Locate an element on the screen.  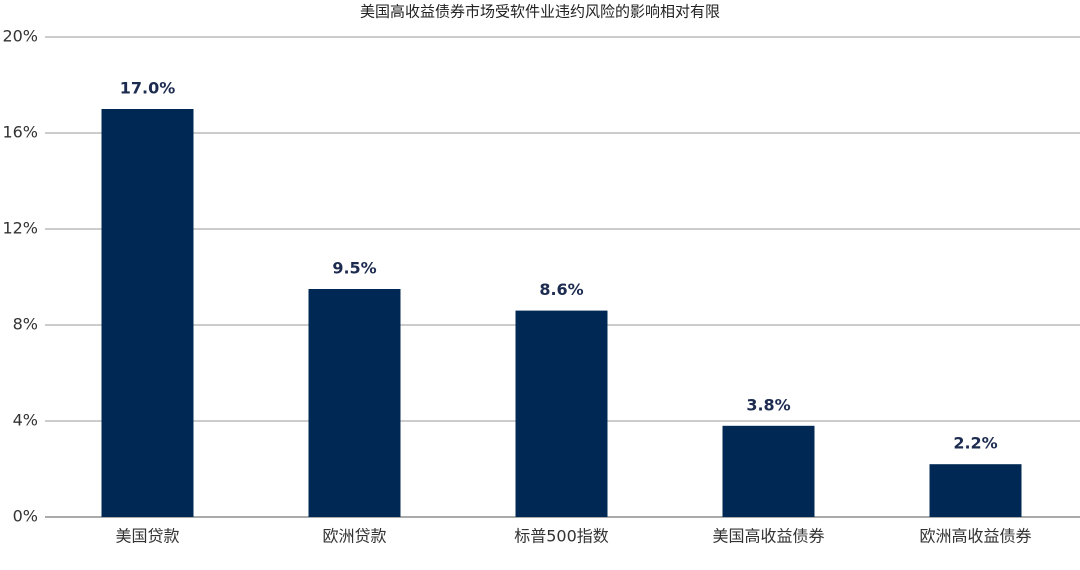
y-tick-label: 20% is located at coordinates (20, 36).